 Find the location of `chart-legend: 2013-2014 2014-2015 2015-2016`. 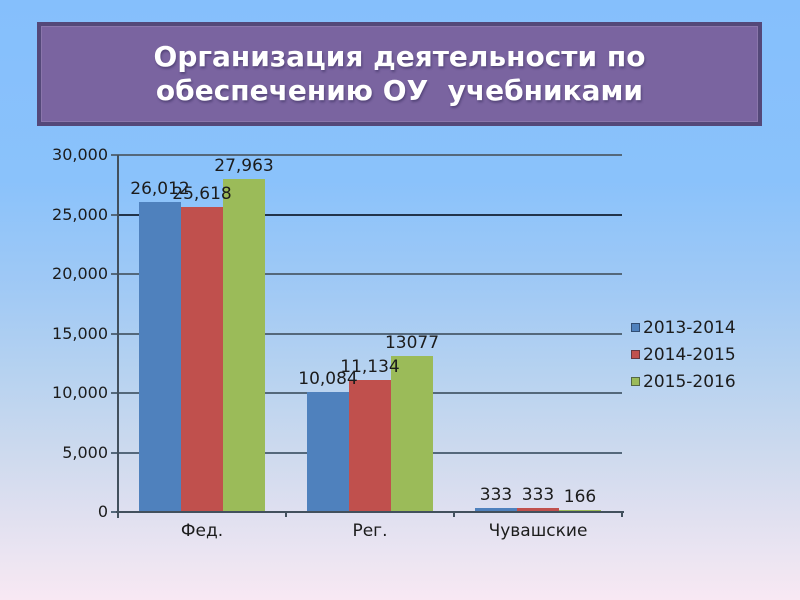

chart-legend: 2013-2014 2014-2015 2015-2016 is located at coordinates (683, 354).